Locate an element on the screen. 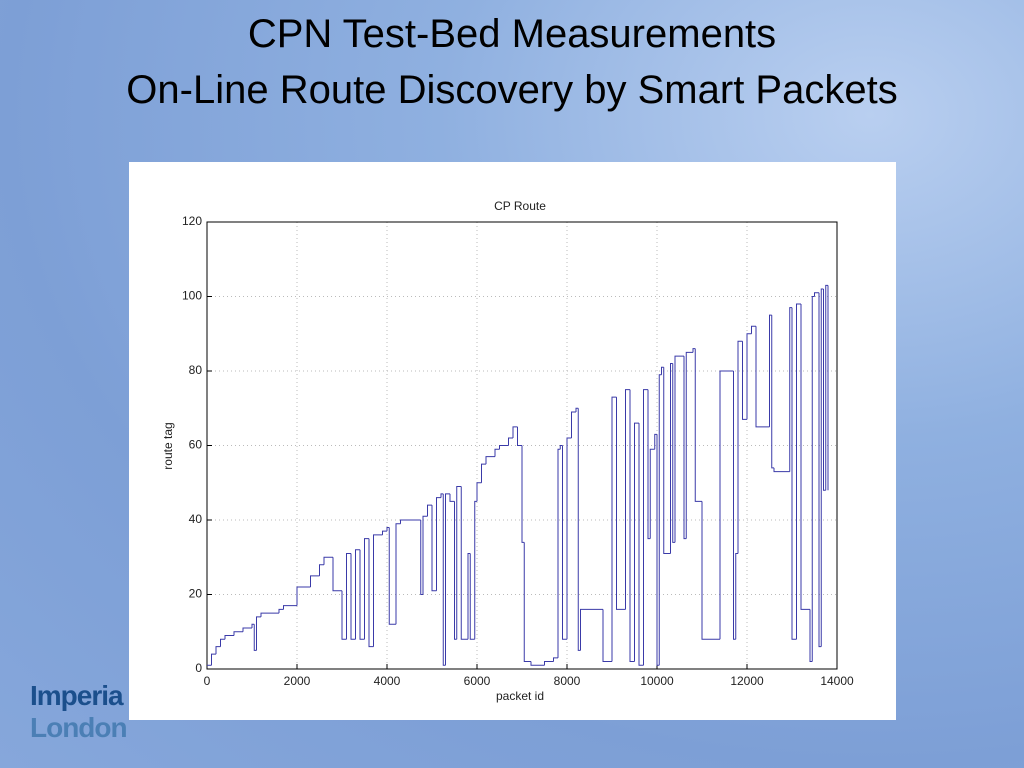 The image size is (1024, 768). x-tick-label: 4000 is located at coordinates (387, 681).